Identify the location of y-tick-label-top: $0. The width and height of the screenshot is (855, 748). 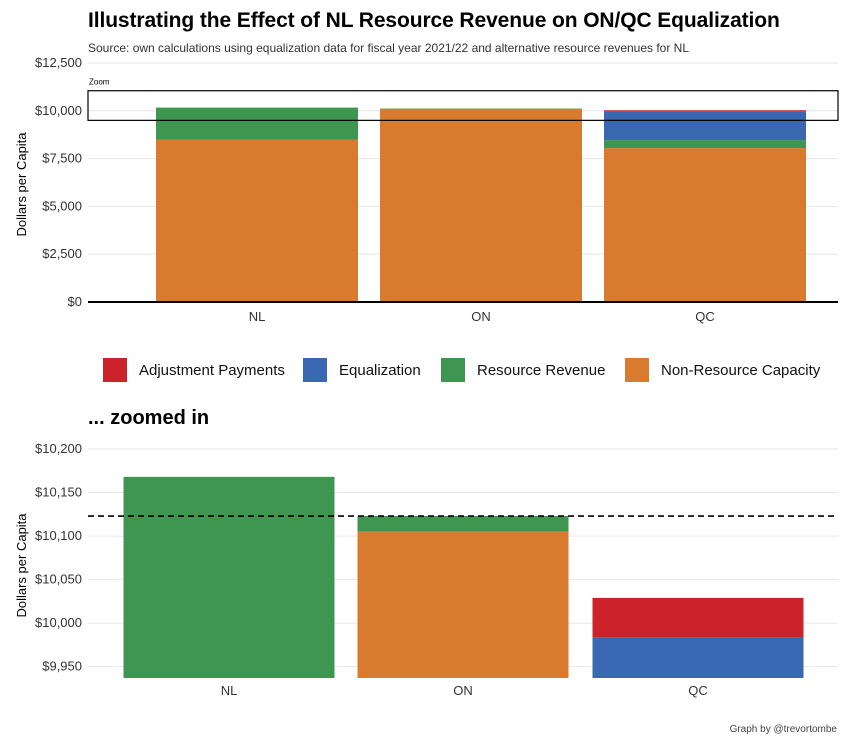
(75, 301).